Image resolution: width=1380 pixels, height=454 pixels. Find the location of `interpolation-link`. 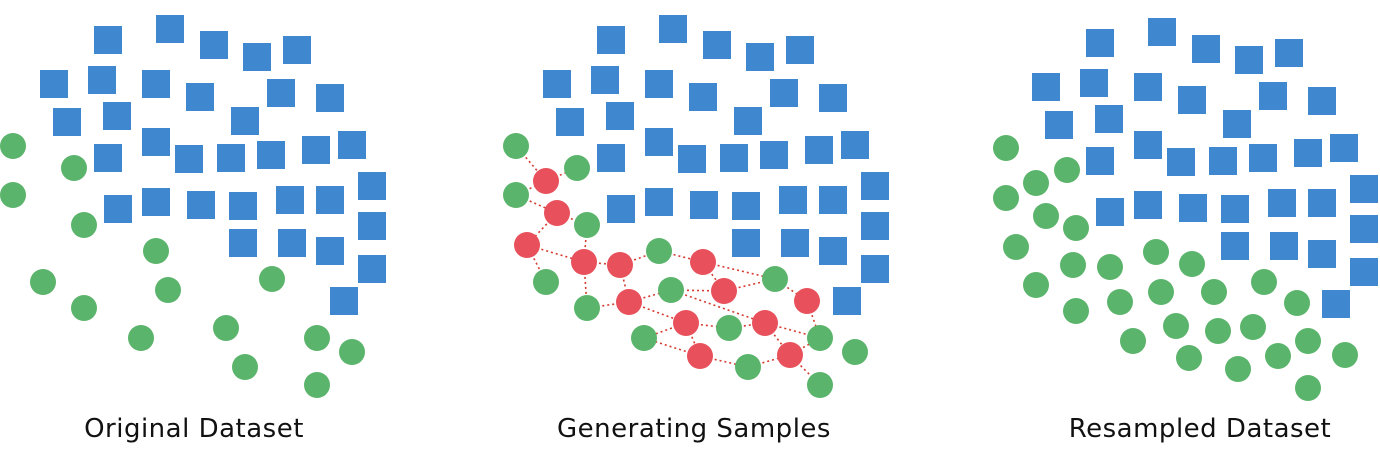

interpolation-link is located at coordinates (749, 285).